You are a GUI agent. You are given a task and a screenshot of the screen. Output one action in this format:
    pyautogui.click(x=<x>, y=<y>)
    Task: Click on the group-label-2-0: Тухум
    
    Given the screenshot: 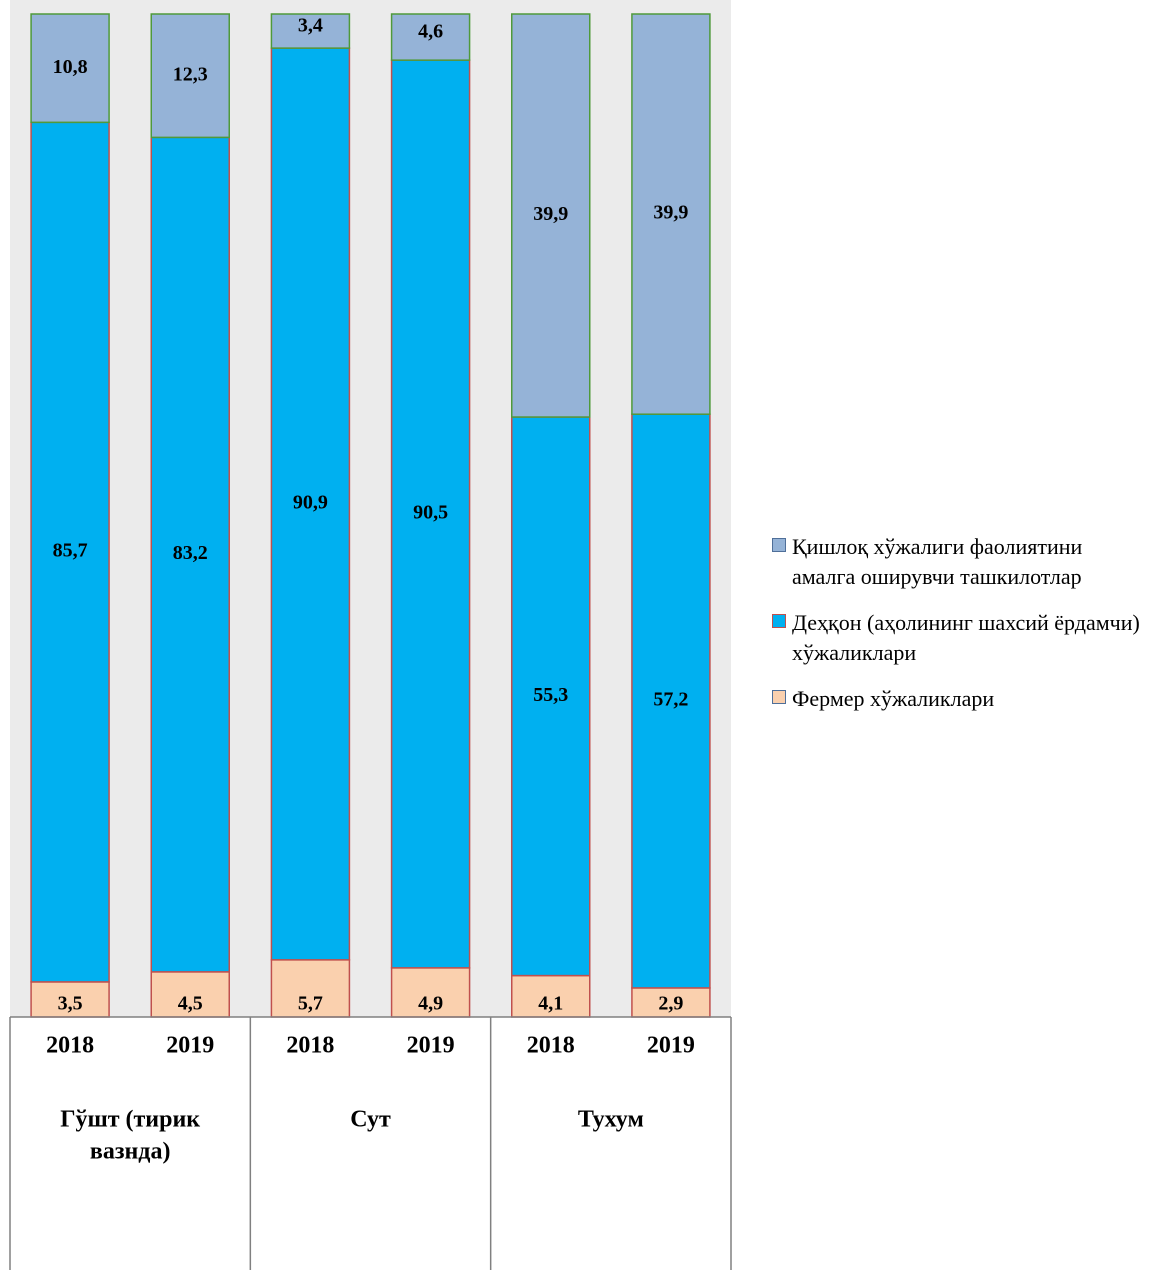 What is the action you would take?
    pyautogui.click(x=611, y=1120)
    